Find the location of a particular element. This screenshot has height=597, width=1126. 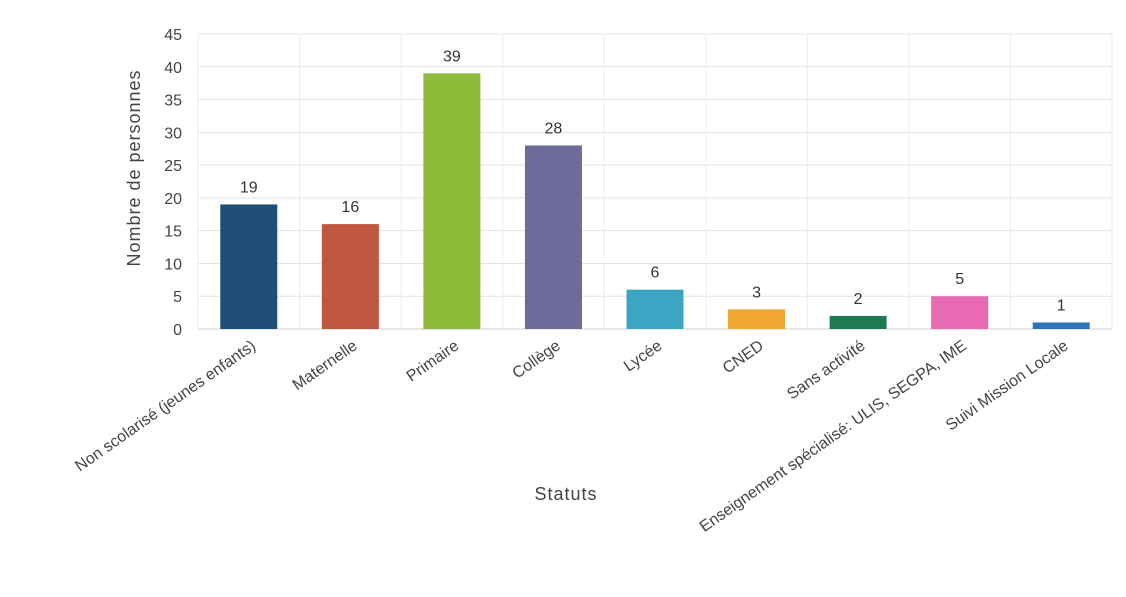

x-category-label: Collège is located at coordinates (537, 359).